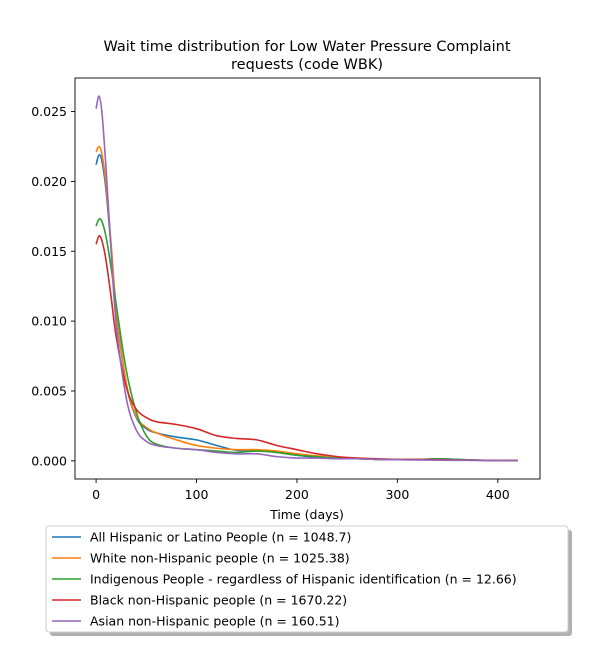 The height and width of the screenshot is (650, 600). I want to click on y-tick-label: 0.010, so click(49, 321).